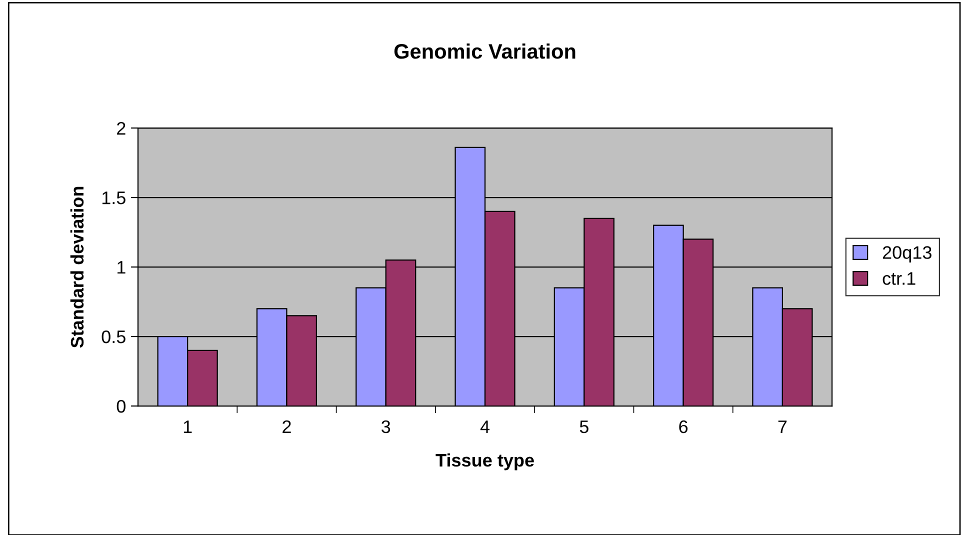 This screenshot has width=961, height=535. Describe the element at coordinates (485, 426) in the screenshot. I see `x-tick-label: 4` at that location.